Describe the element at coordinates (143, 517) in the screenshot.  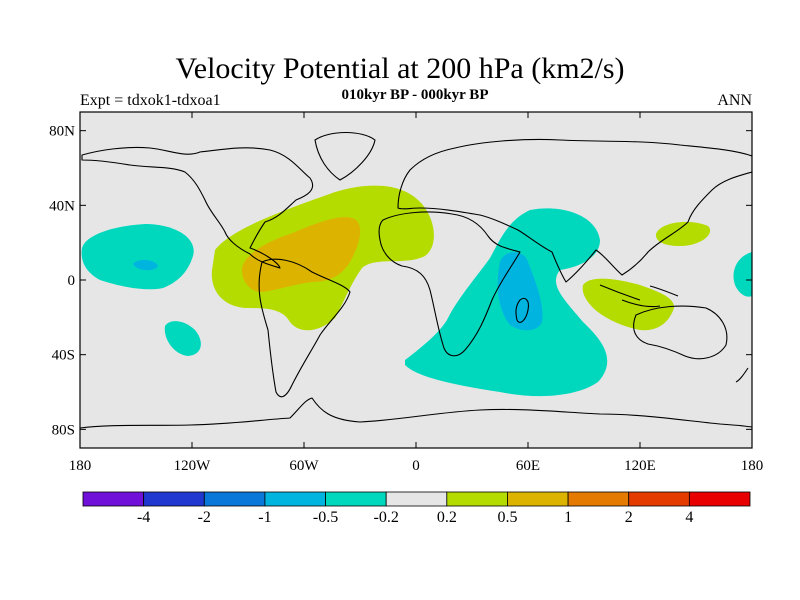
I see `colorbar-label: -4` at that location.